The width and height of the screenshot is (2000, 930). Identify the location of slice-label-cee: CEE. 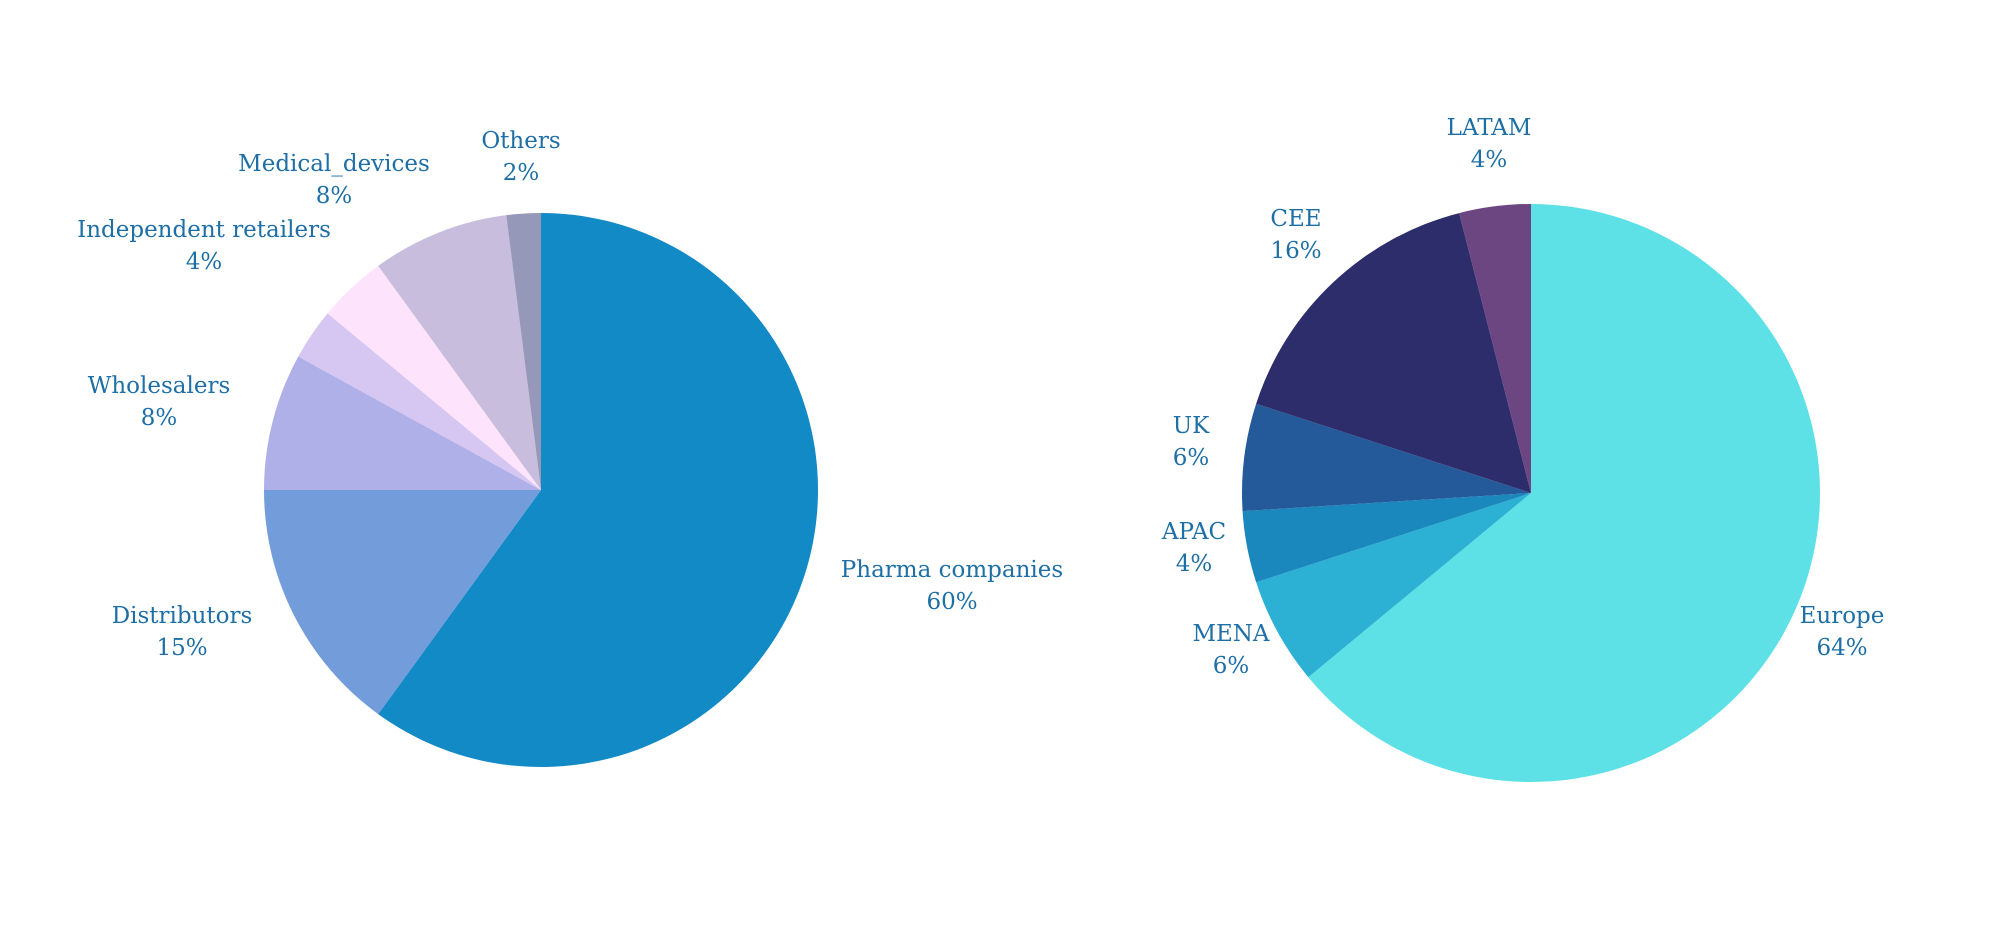
(1295, 219).